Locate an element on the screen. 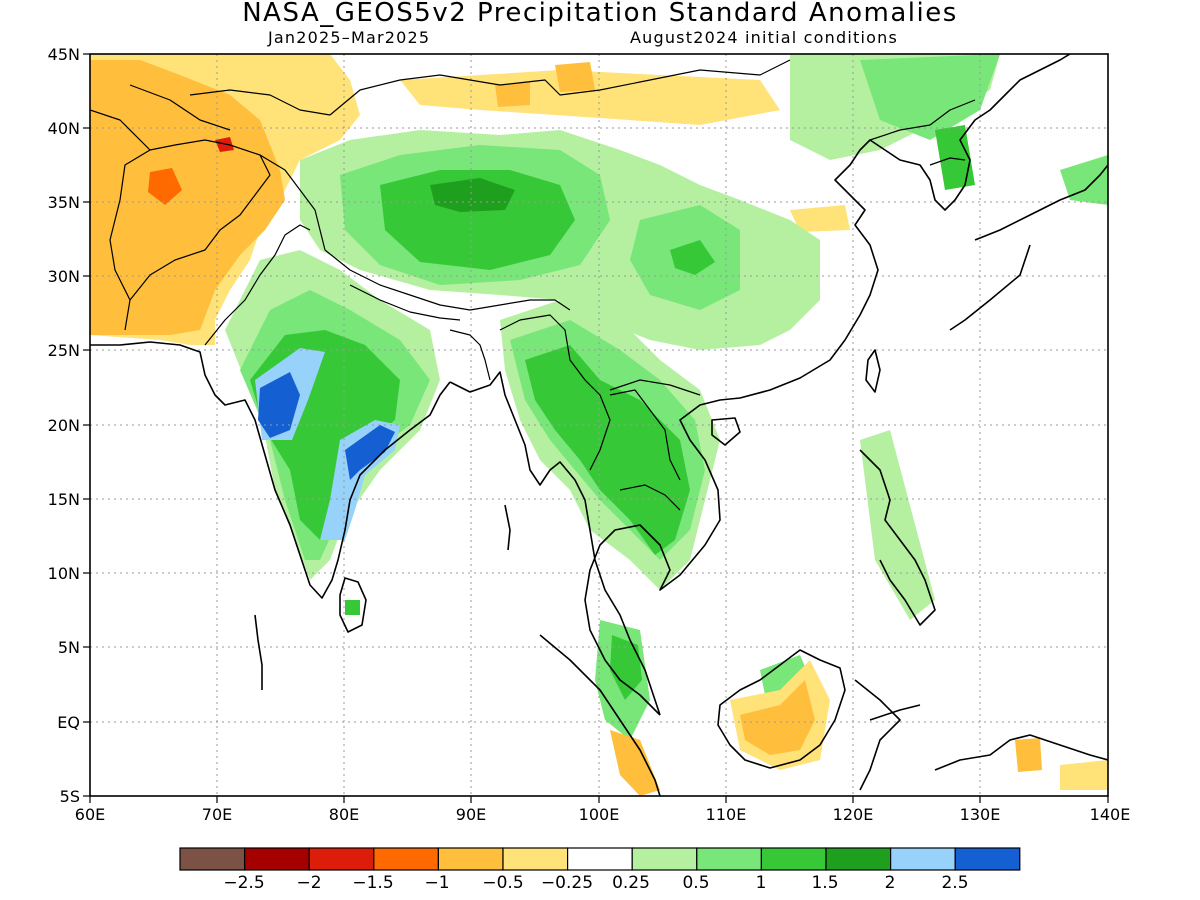  coast-philippines is located at coordinates (897, 537).